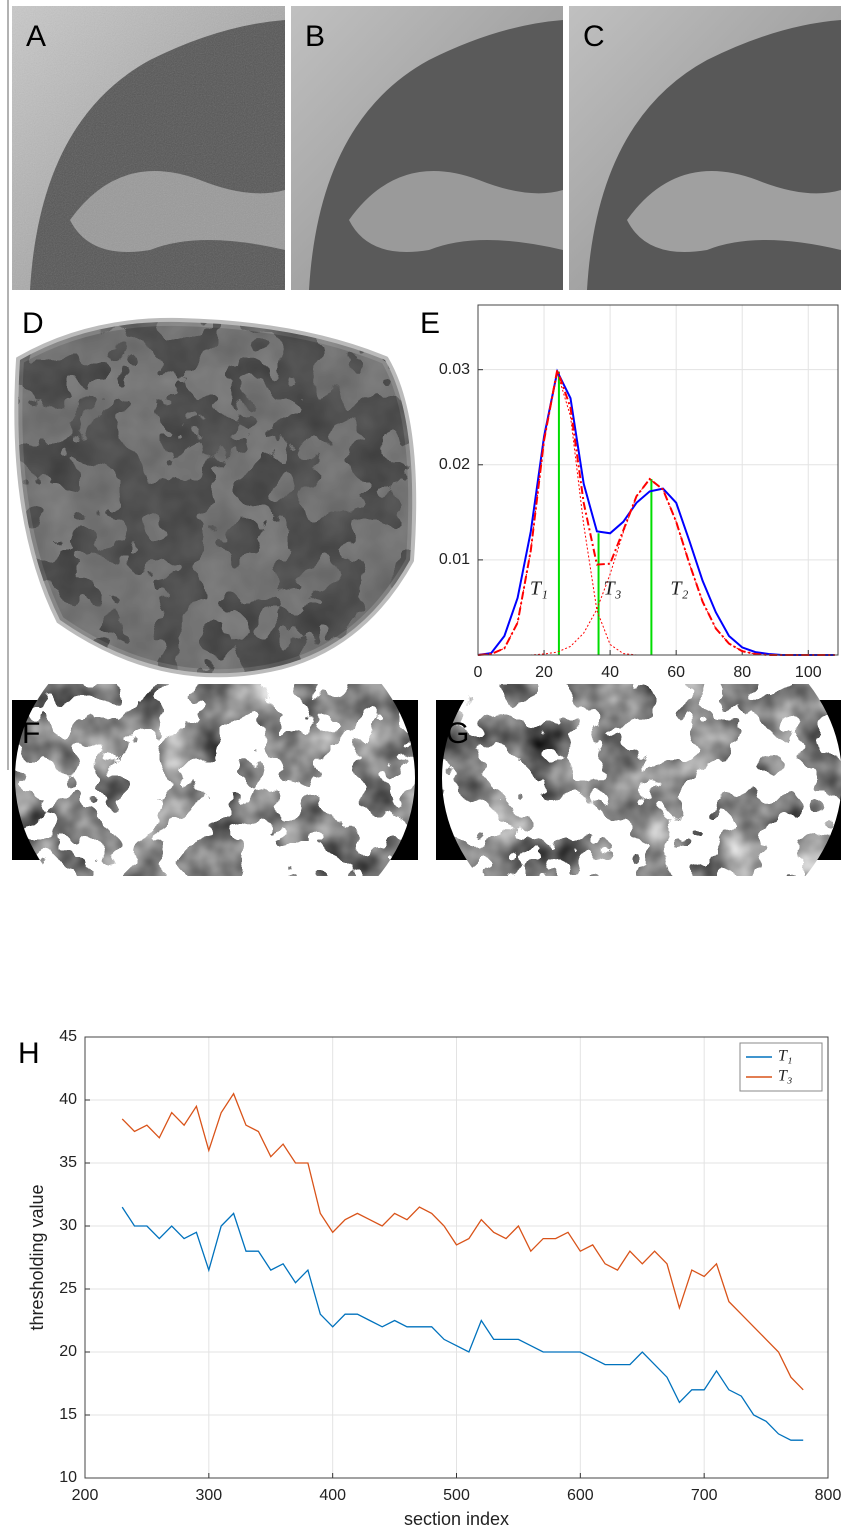 The width and height of the screenshot is (841, 1532). What do you see at coordinates (68, 1414) in the screenshot?
I see `y-tick-label: 15` at bounding box center [68, 1414].